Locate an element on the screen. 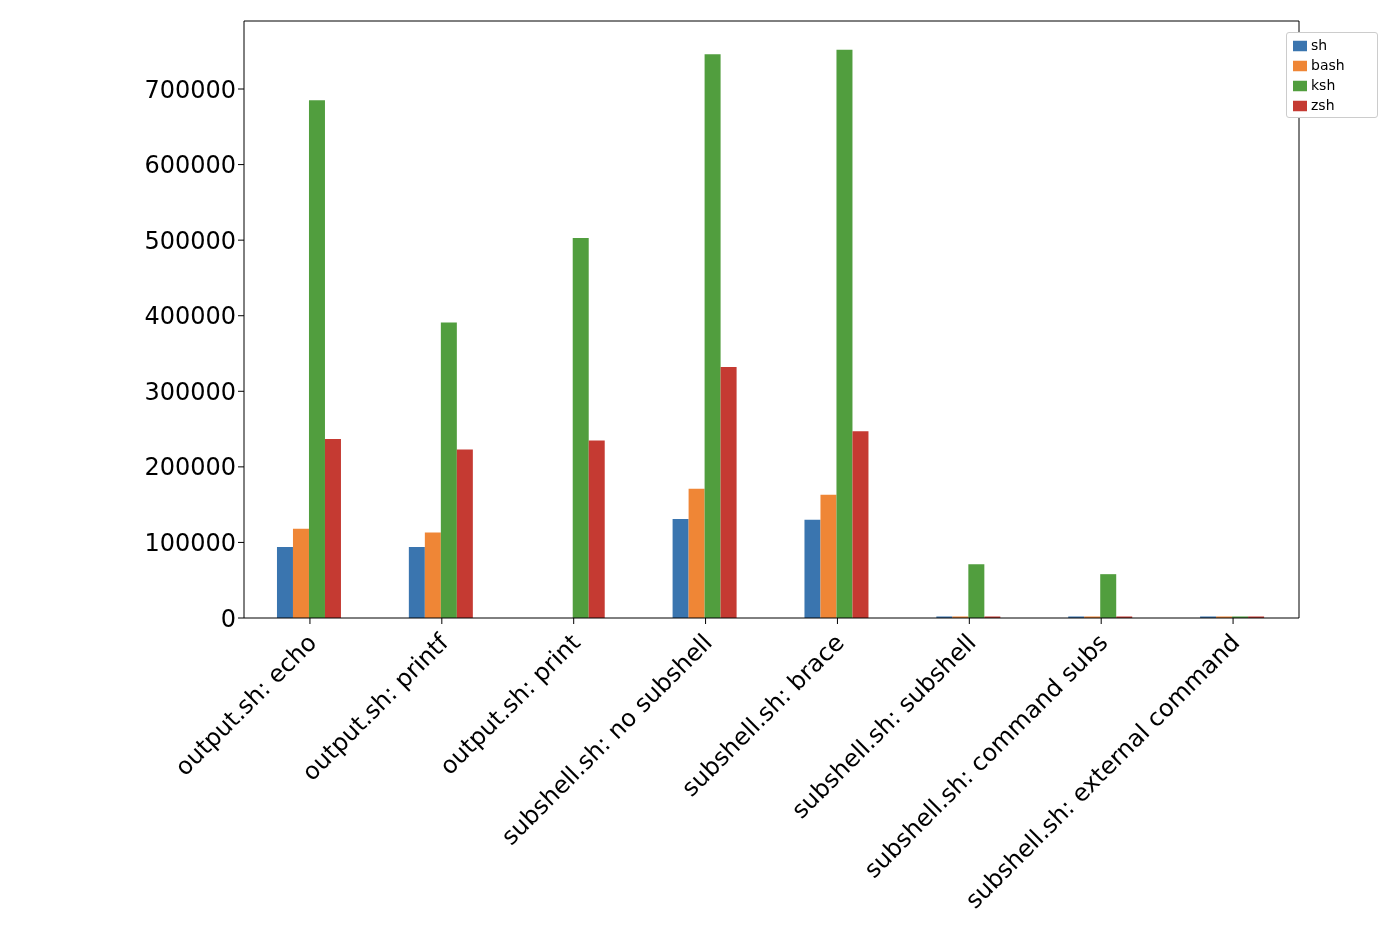 This screenshot has height=952, width=1400. y-tick-label: 100000 is located at coordinates (190, 542).